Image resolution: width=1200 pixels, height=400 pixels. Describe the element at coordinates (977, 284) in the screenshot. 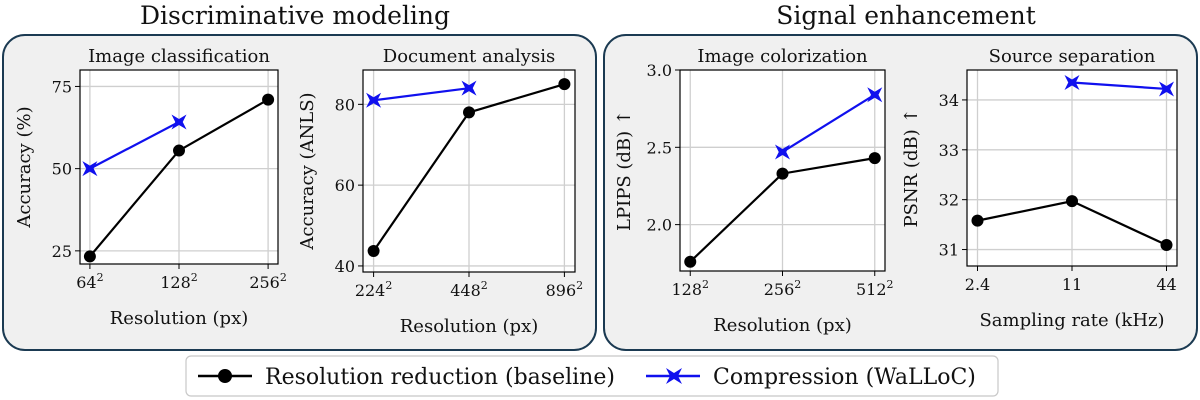

I see `x-tick-label: 2.4` at that location.